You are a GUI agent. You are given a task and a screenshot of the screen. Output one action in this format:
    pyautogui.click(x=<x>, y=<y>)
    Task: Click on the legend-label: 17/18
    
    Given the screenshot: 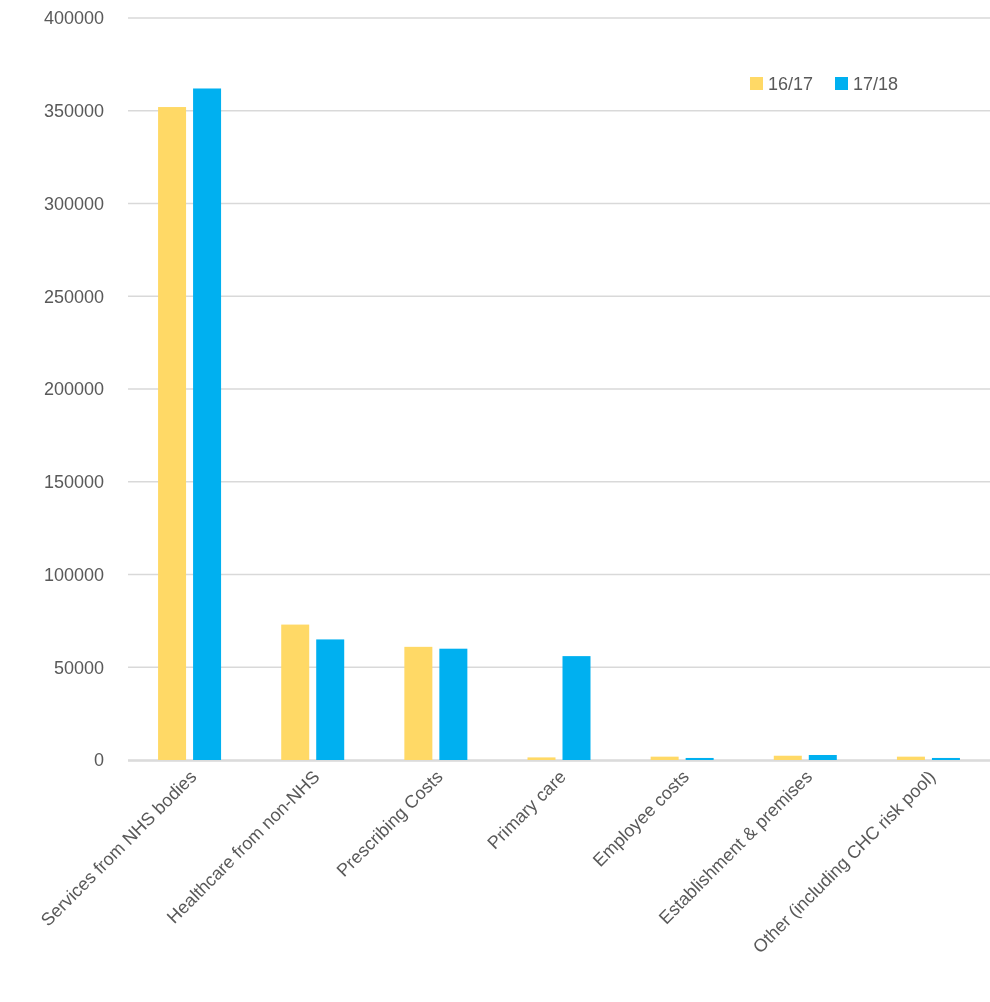 What is the action you would take?
    pyautogui.click(x=876, y=84)
    